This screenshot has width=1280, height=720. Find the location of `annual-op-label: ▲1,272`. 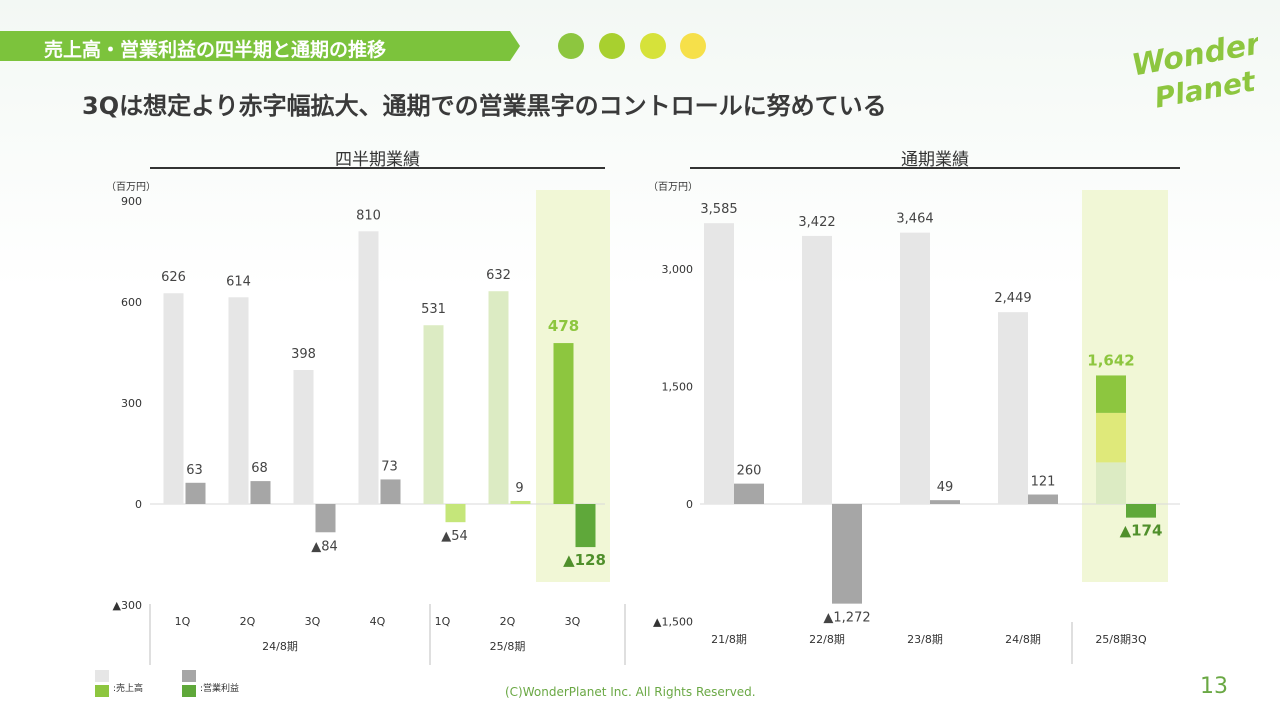

annual-op-label: ▲1,272 is located at coordinates (846, 618).